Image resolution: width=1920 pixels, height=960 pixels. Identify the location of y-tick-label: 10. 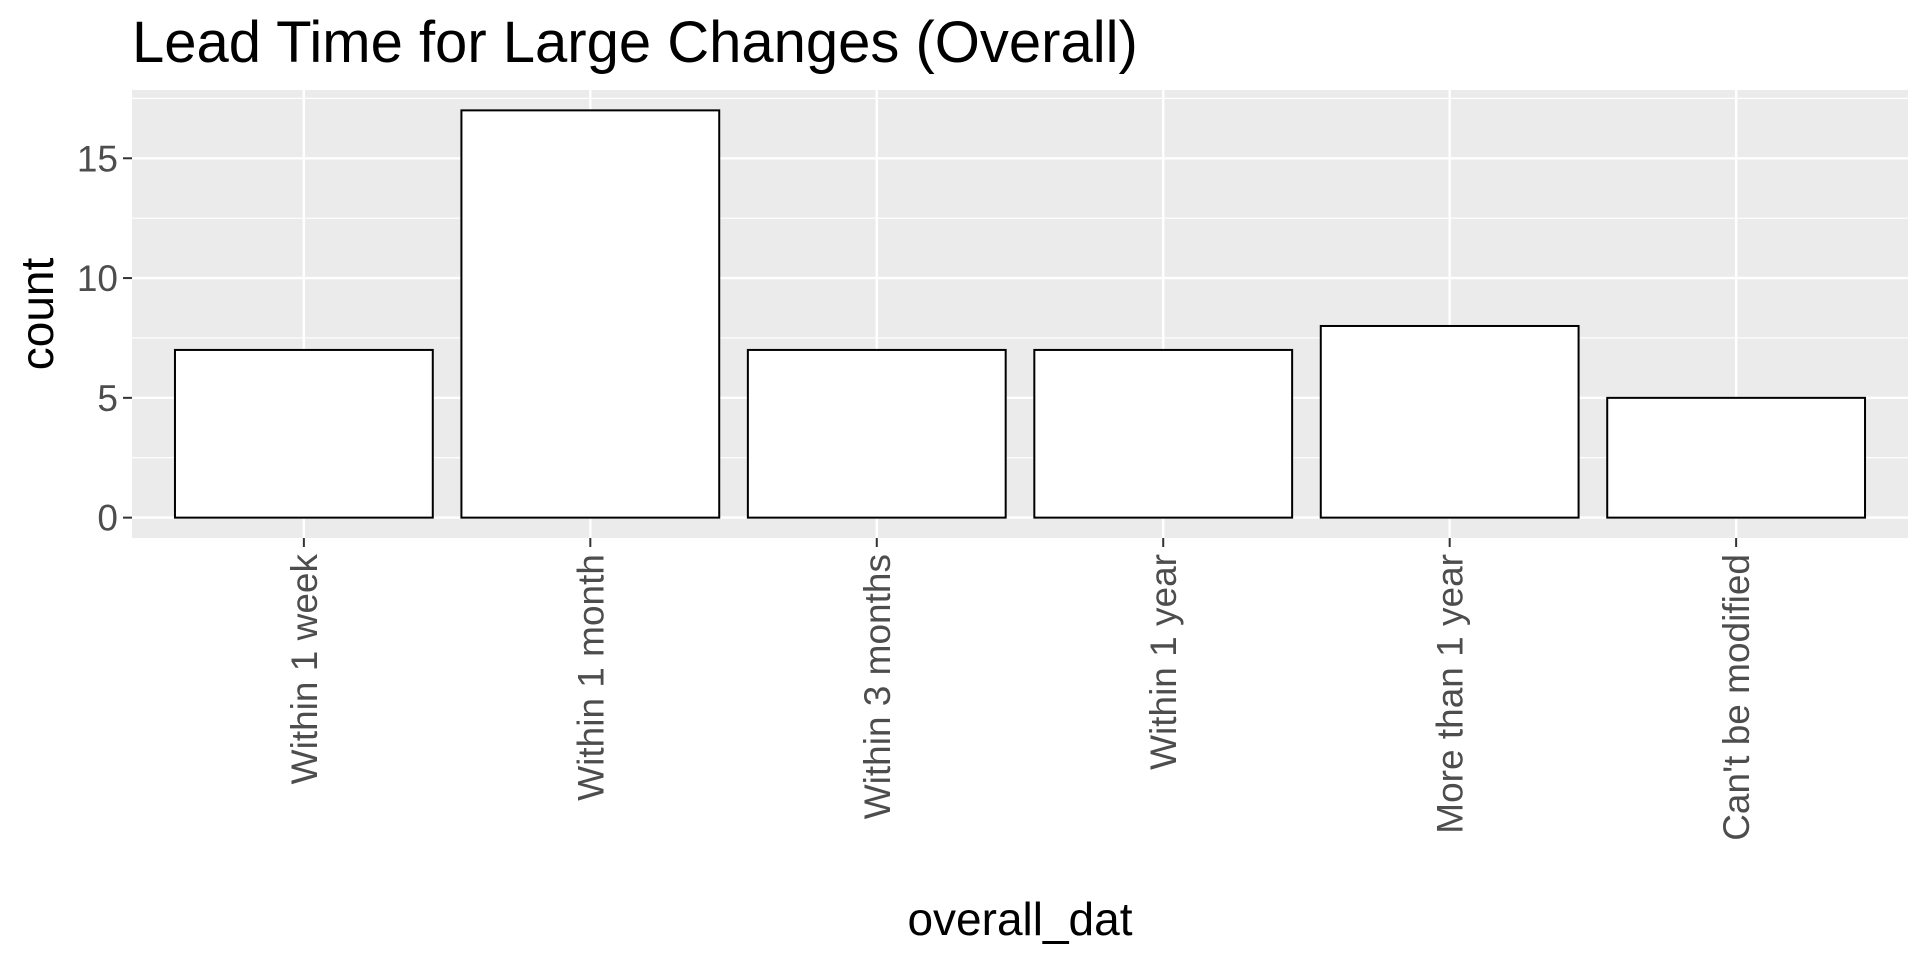
(97, 278).